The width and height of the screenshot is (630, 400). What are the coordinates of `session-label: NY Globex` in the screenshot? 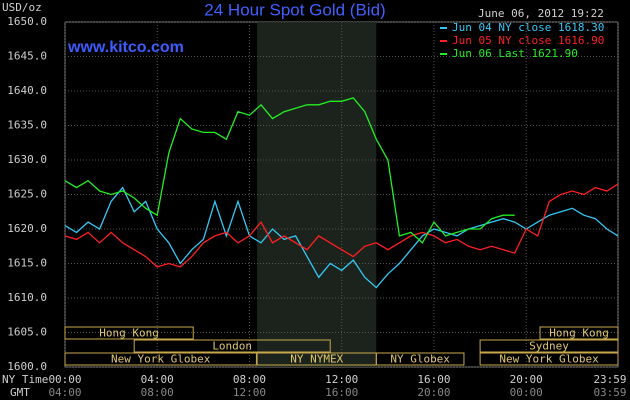 It's located at (420, 359).